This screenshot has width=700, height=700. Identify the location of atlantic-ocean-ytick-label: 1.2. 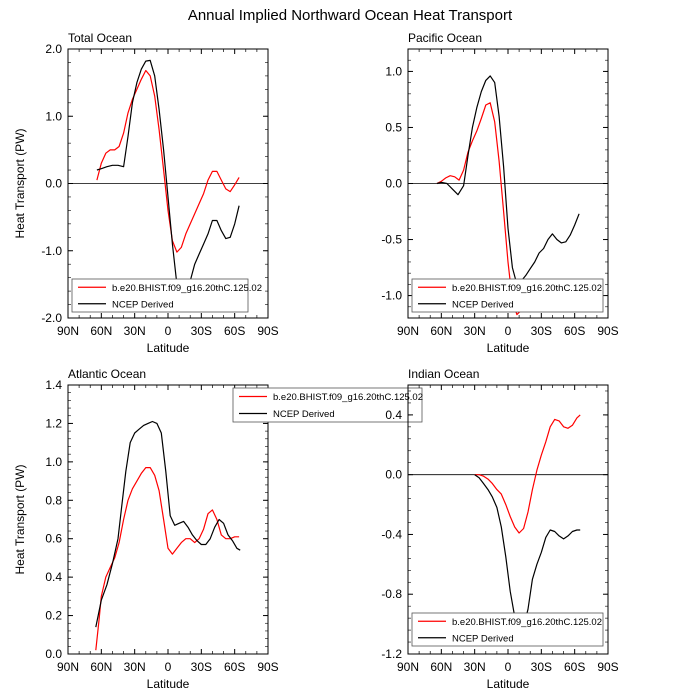
(53, 423).